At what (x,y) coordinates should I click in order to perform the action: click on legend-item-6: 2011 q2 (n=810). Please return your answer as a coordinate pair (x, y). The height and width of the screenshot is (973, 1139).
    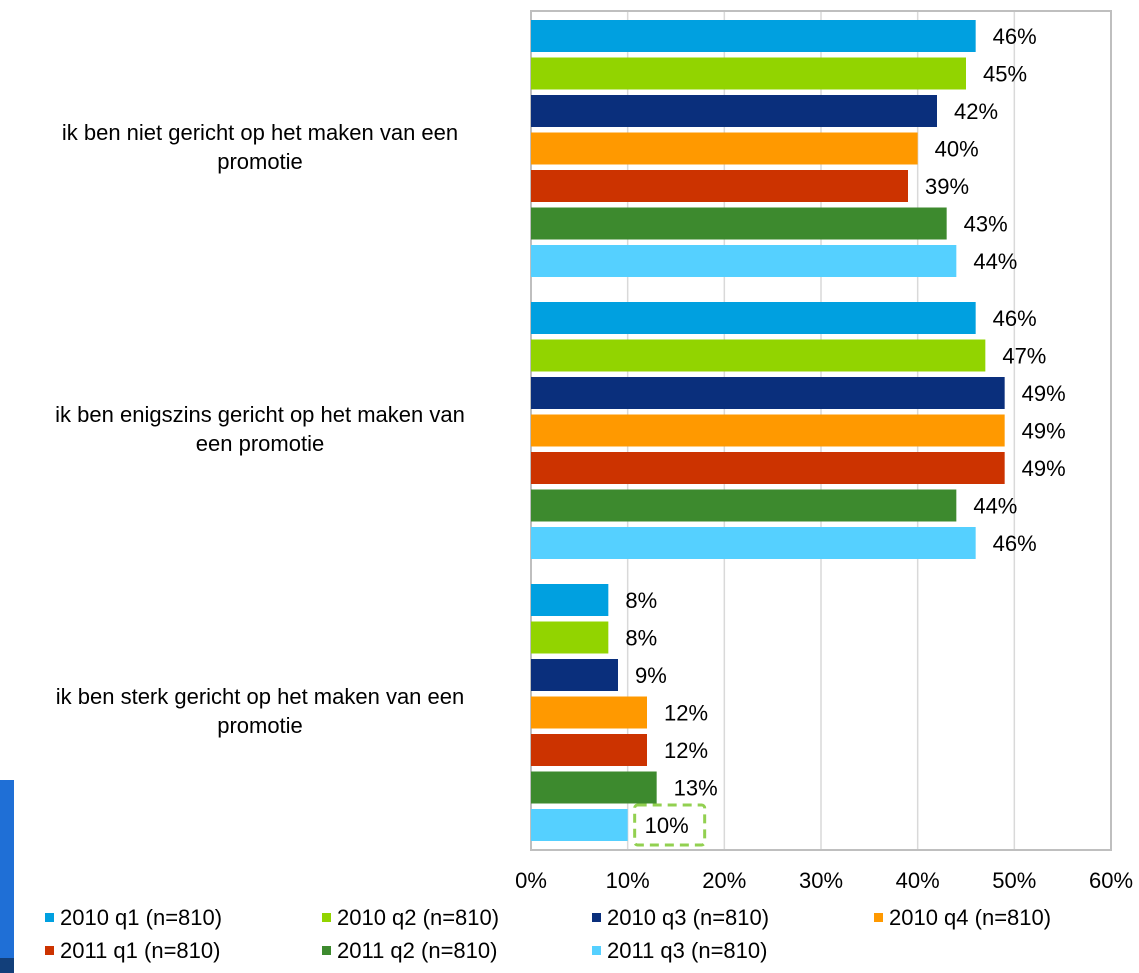
    Looking at the image, I should click on (409, 951).